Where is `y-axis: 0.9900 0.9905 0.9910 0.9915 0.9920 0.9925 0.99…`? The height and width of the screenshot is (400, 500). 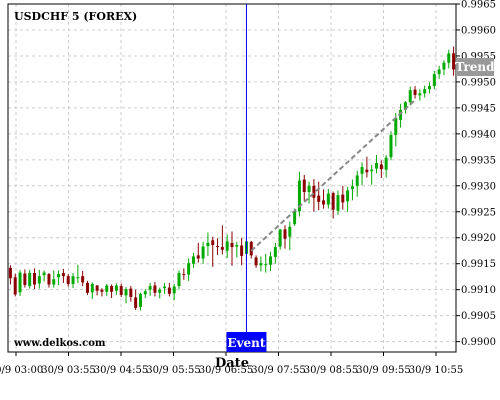
y-axis: 0.9900 0.9905 0.9910 0.9915 0.9920 0.9925 0.99… is located at coordinates (476, 174).